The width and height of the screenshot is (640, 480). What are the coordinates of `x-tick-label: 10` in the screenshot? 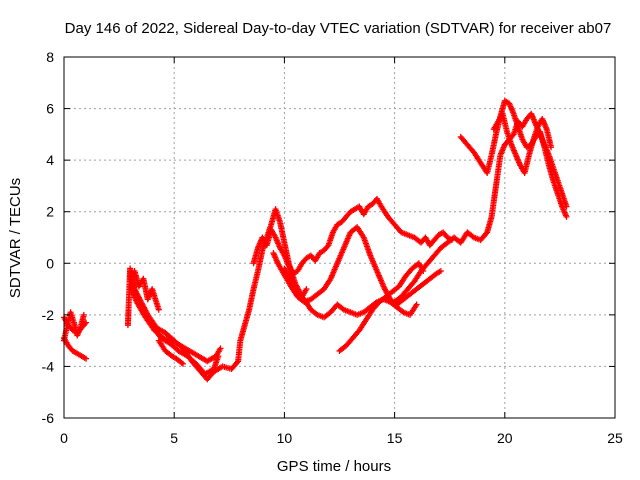 It's located at (285, 438).